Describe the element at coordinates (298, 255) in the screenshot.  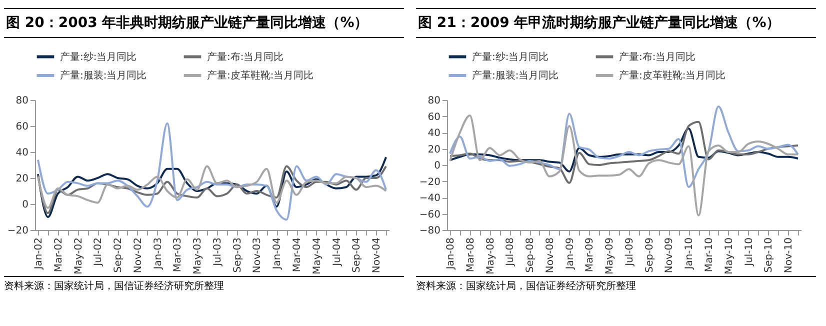
I see `x-tick-label: Mar-04` at that location.